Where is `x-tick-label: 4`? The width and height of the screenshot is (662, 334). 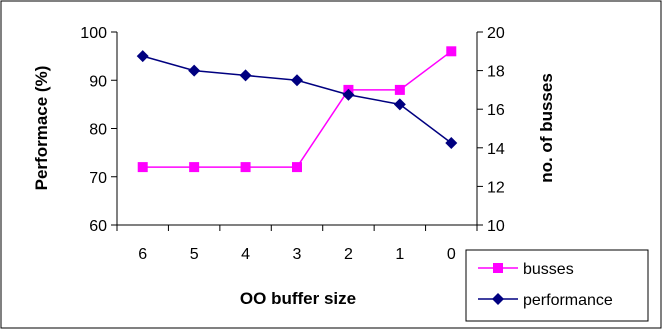 x-tick-label: 4 is located at coordinates (245, 254).